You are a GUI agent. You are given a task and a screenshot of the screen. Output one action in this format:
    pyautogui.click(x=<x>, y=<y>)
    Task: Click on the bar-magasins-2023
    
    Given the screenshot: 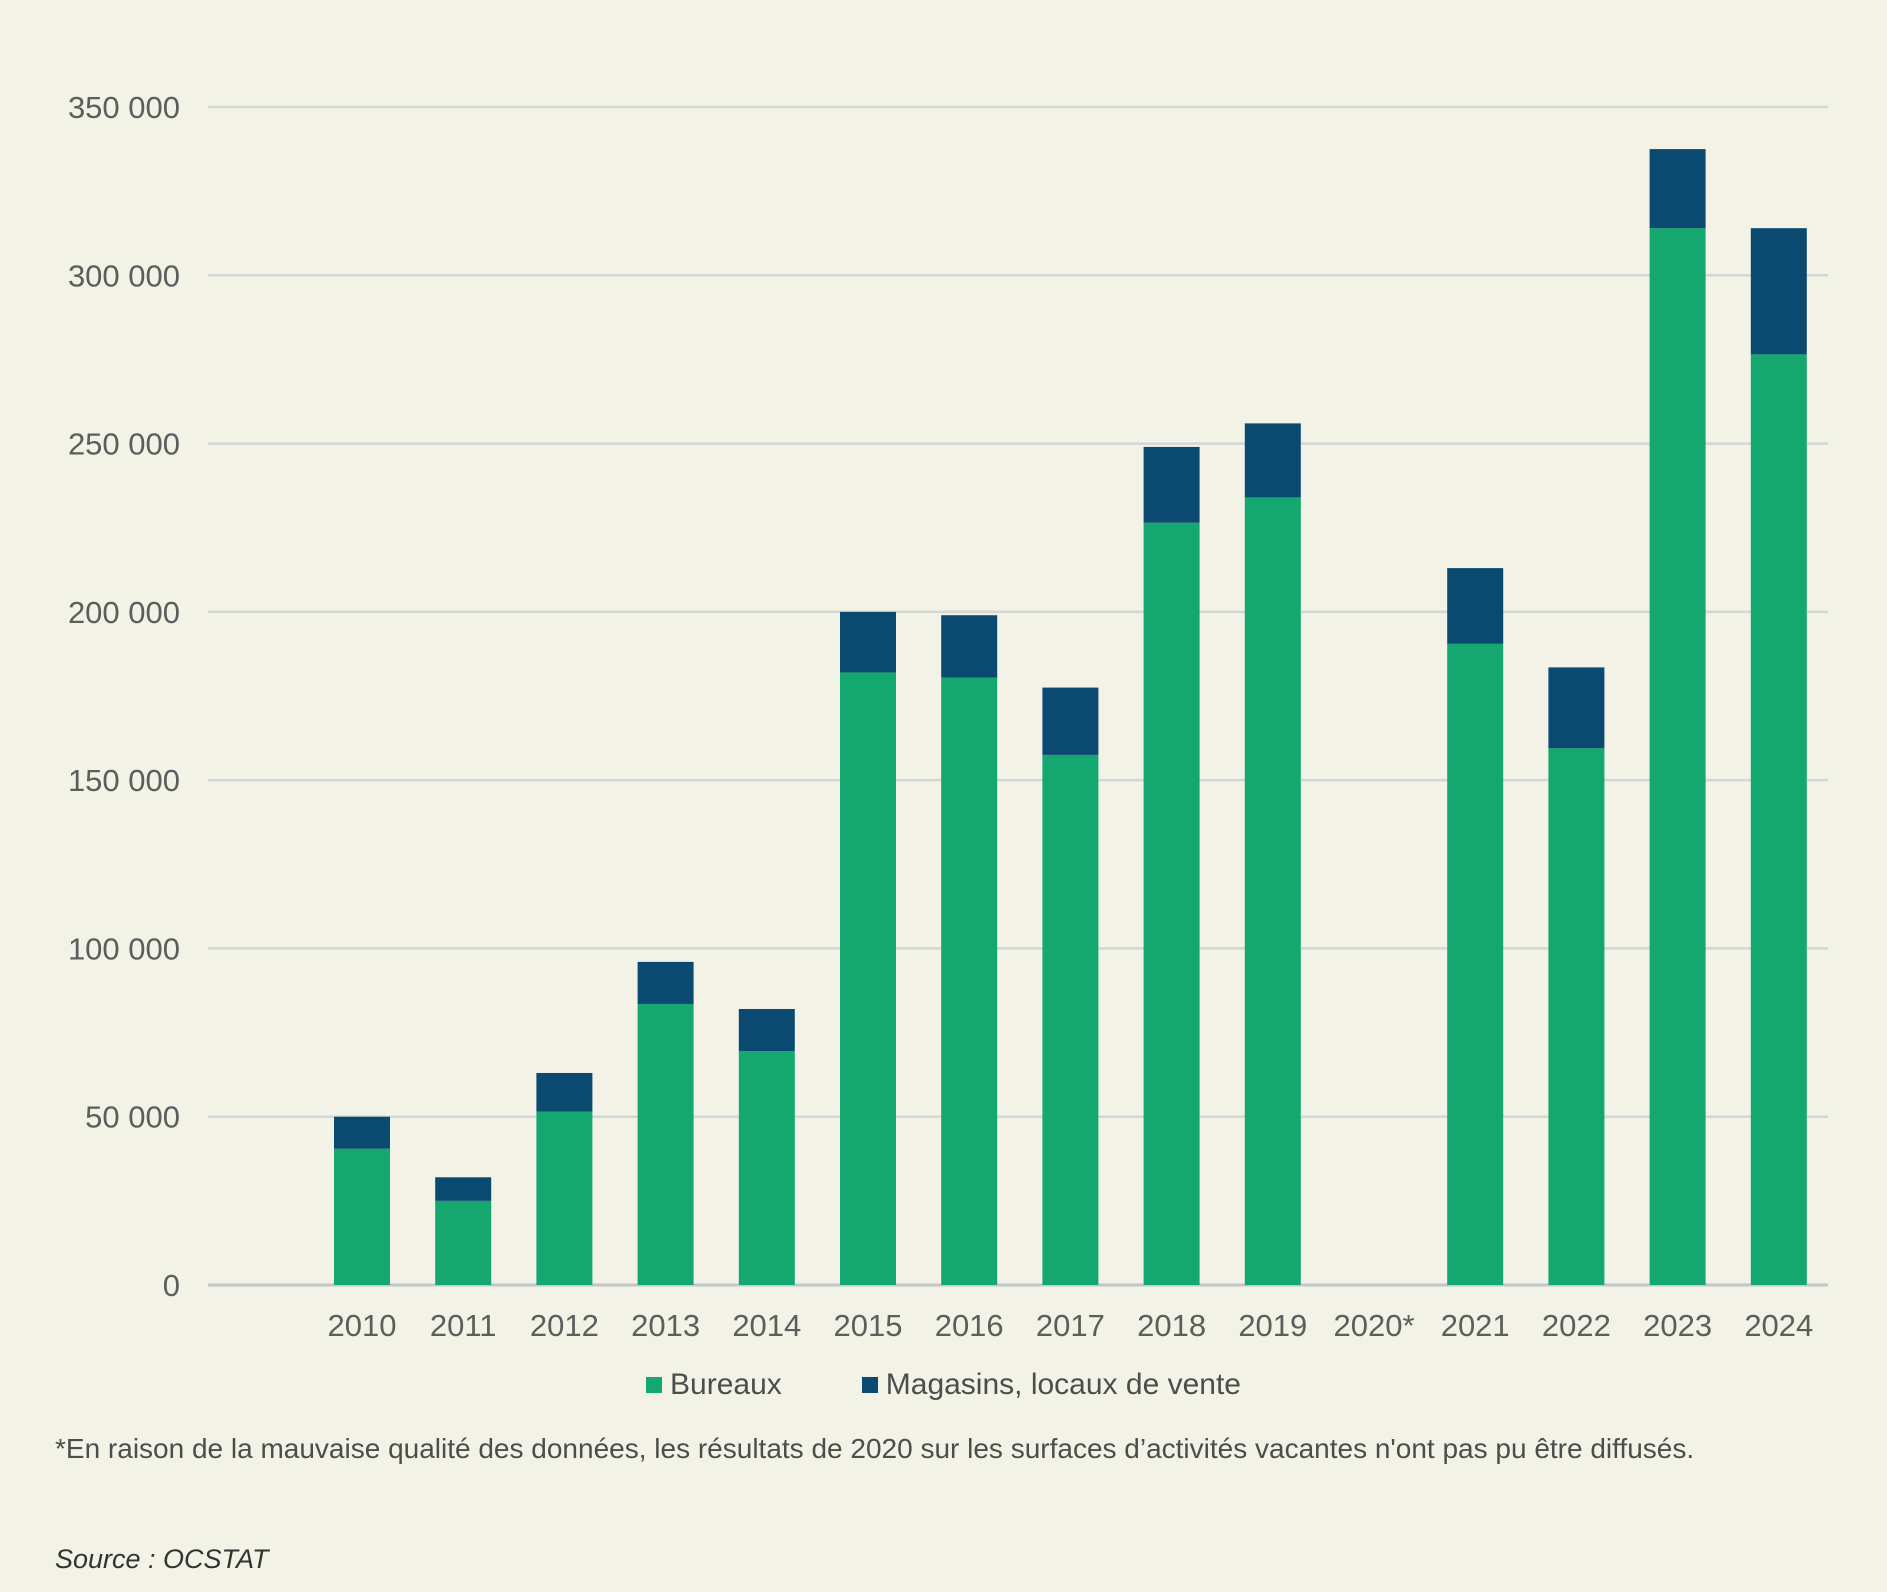 What is the action you would take?
    pyautogui.click(x=1677, y=189)
    